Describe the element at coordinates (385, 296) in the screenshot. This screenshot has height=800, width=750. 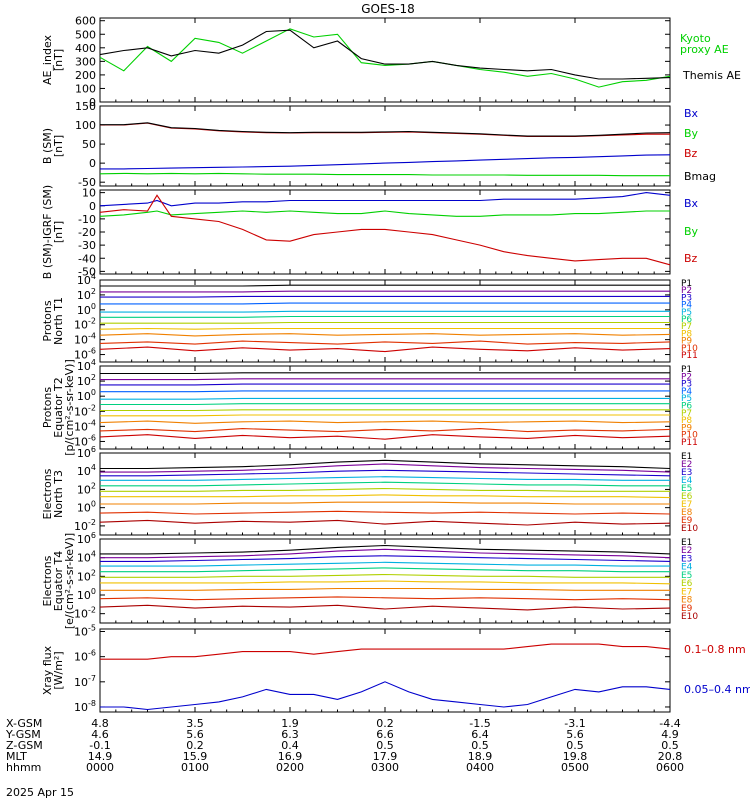
I see `series-line-p3` at that location.